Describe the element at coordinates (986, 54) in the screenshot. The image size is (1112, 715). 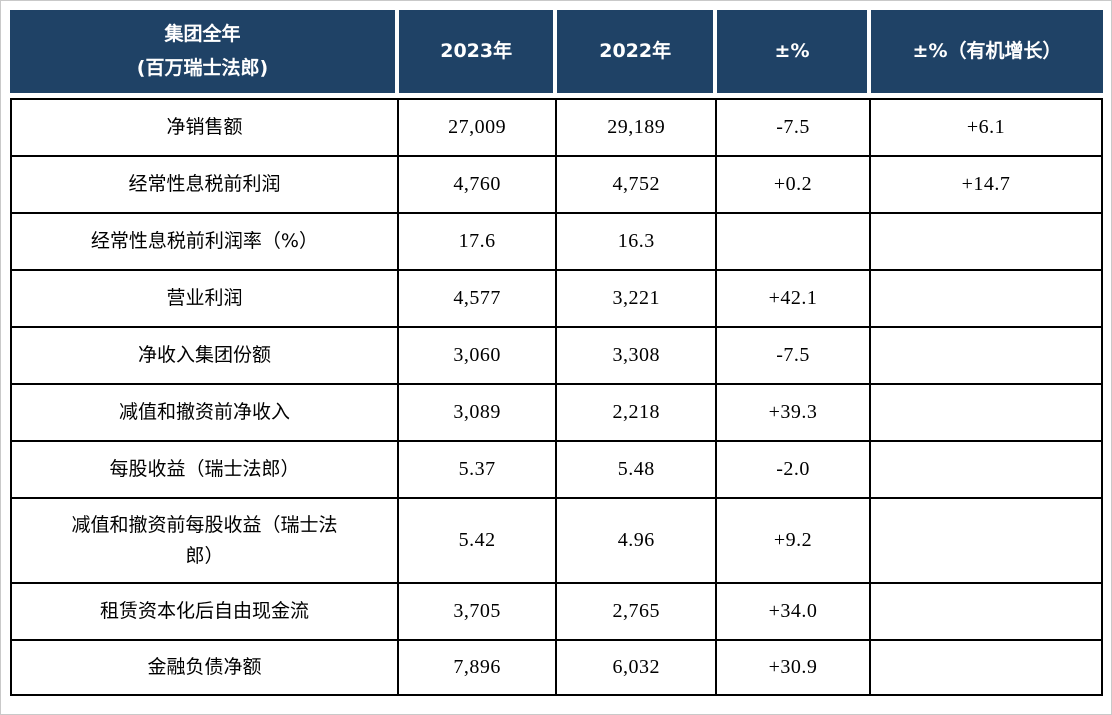
I see `header-pct-organic-growth: ±%（有机增长）` at that location.